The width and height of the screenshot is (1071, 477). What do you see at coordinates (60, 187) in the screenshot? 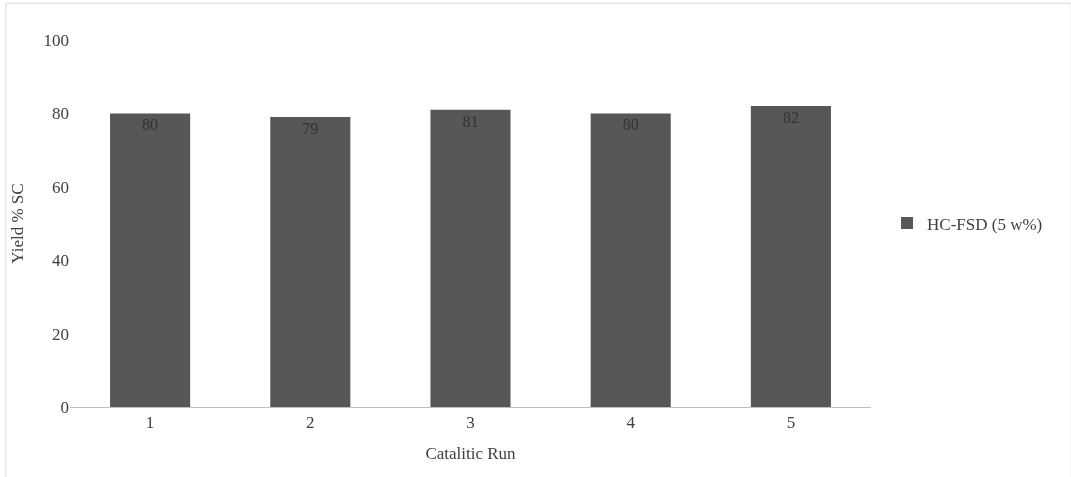
I see `y-tick-label: 60` at bounding box center [60, 187].